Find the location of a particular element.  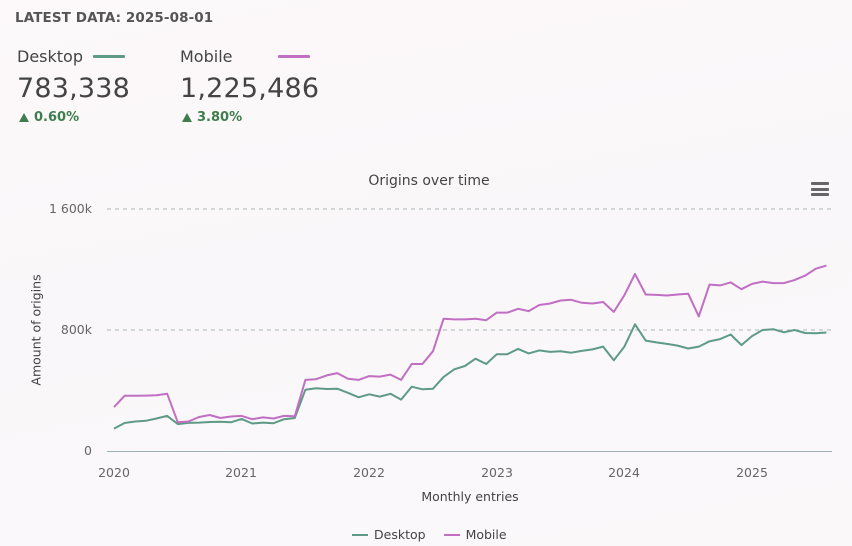

legend-mobile-label: Mobile is located at coordinates (486, 534).